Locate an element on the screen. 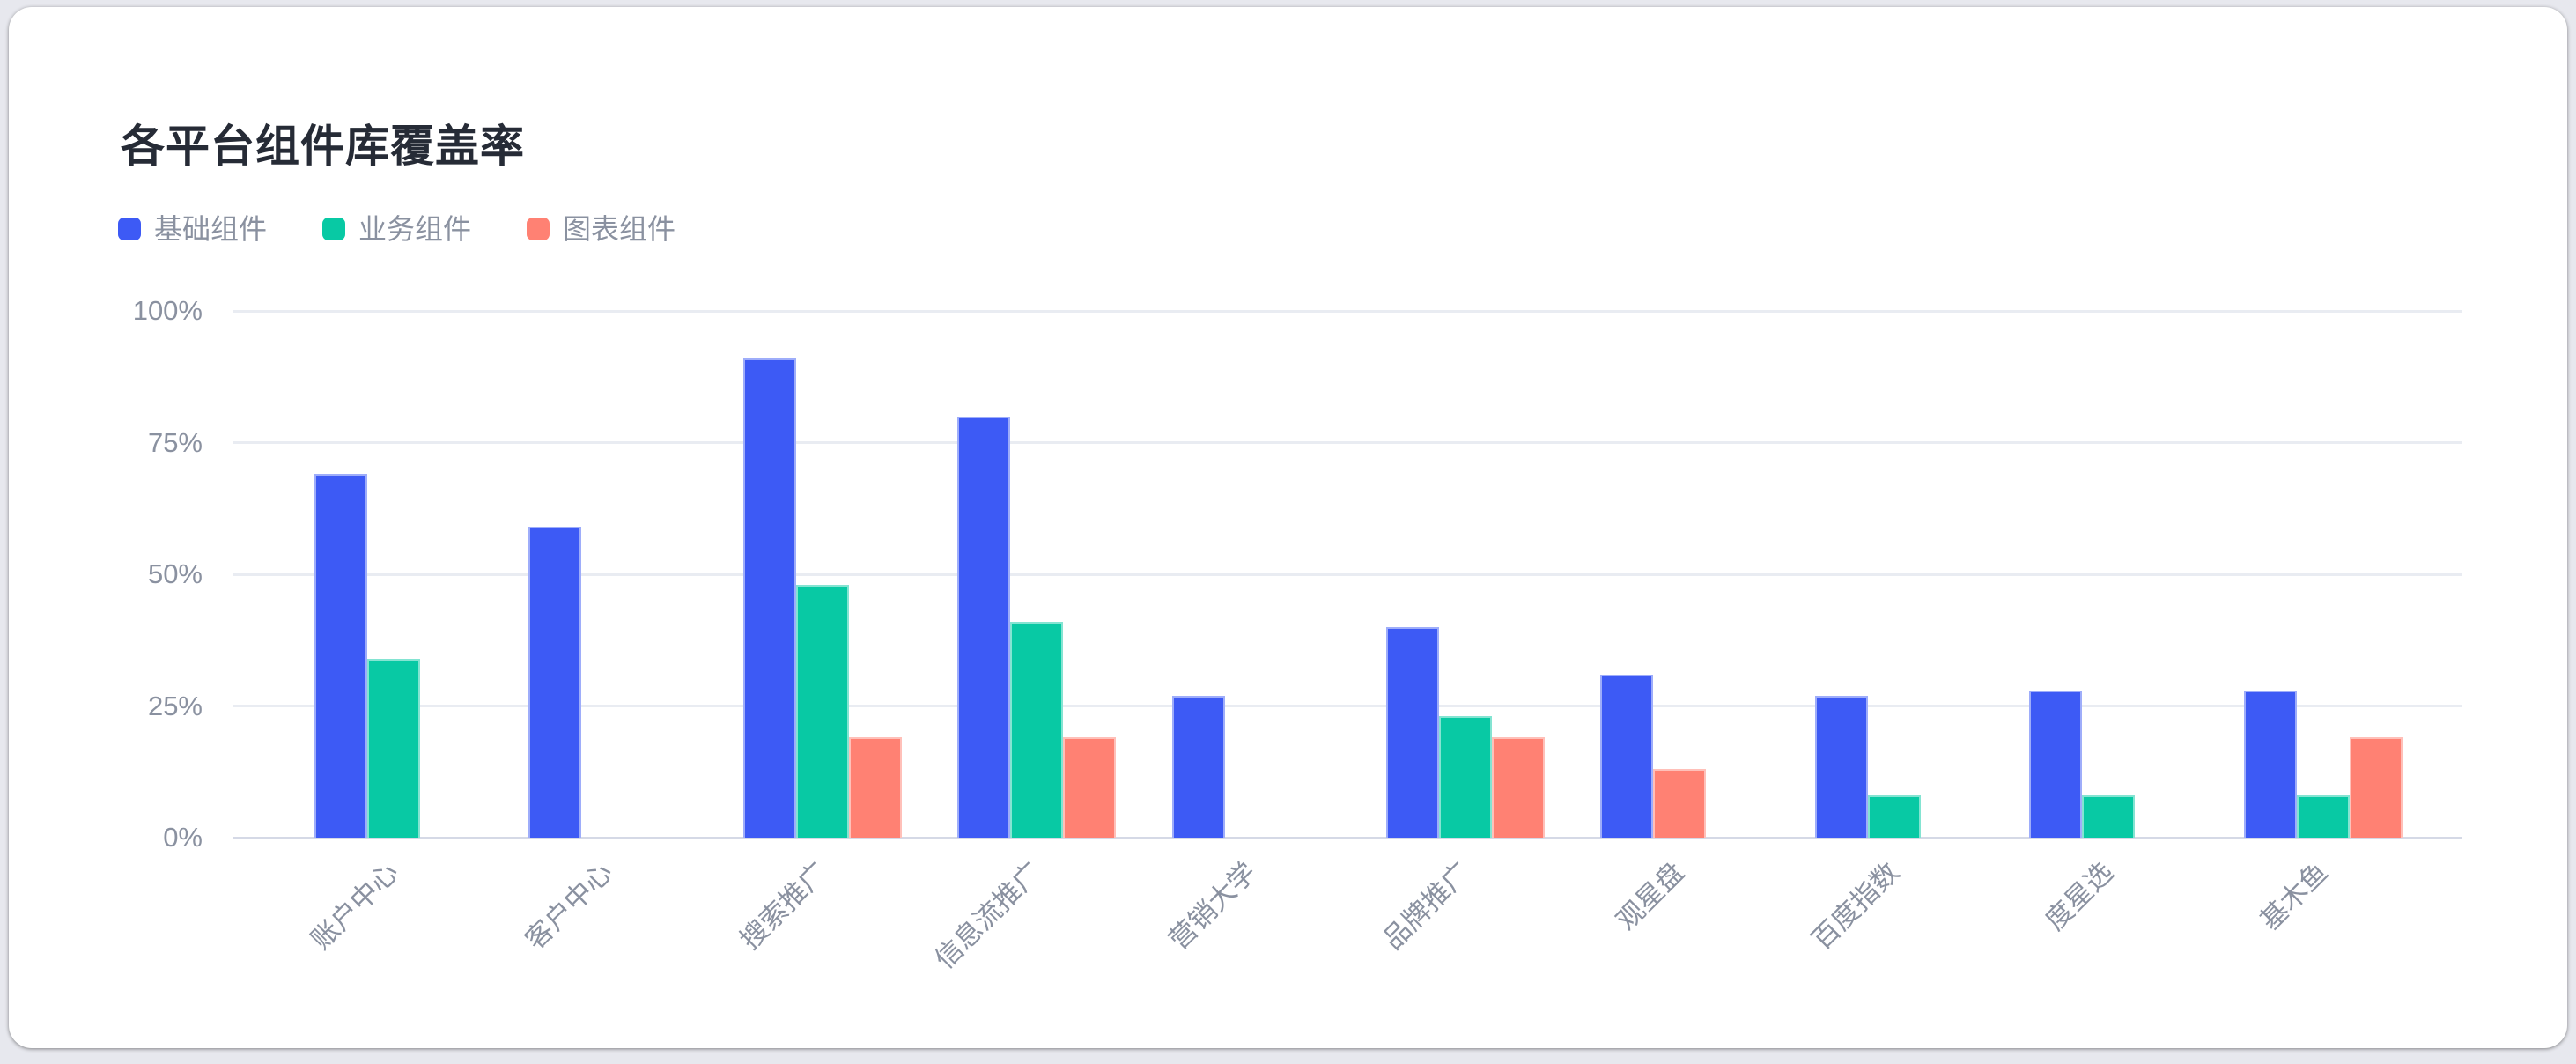  bar-图表组件-品牌推广 is located at coordinates (1518, 787).